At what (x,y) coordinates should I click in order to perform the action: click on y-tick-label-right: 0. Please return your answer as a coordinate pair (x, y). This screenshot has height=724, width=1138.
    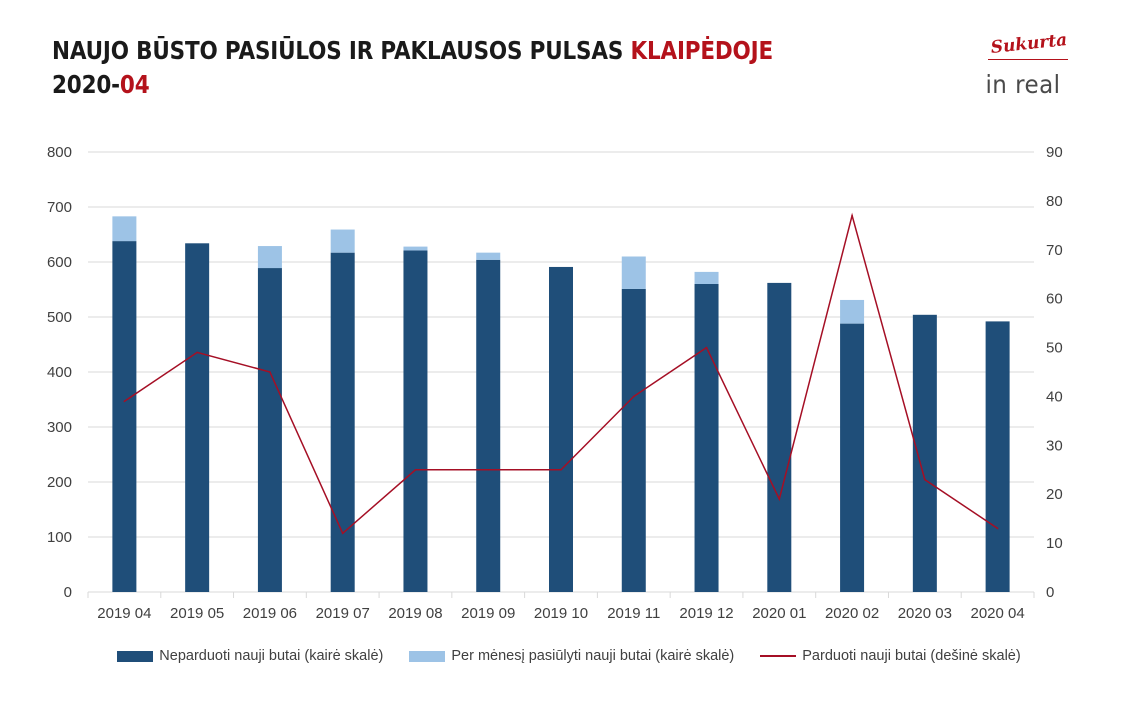
    Looking at the image, I should click on (1050, 592).